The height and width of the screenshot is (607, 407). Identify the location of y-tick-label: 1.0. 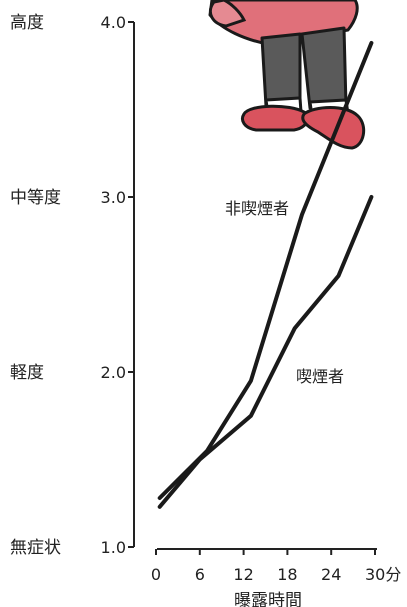
(113, 547).